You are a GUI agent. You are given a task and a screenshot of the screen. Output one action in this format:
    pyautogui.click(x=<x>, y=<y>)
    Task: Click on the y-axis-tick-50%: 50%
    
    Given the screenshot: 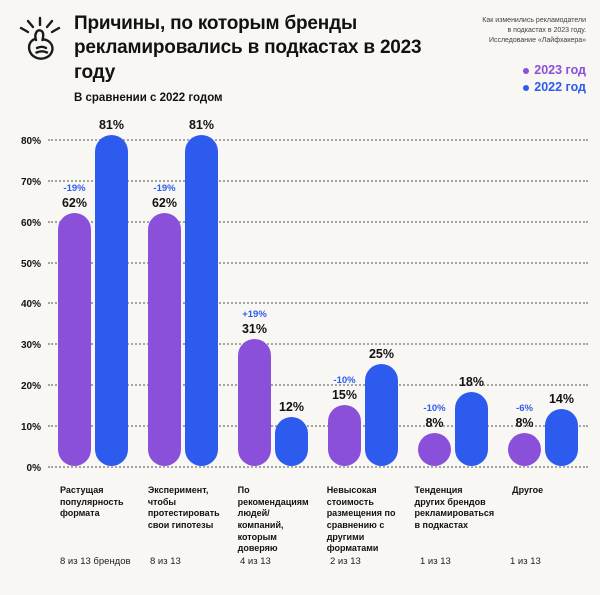 What is the action you would take?
    pyautogui.click(x=30, y=264)
    